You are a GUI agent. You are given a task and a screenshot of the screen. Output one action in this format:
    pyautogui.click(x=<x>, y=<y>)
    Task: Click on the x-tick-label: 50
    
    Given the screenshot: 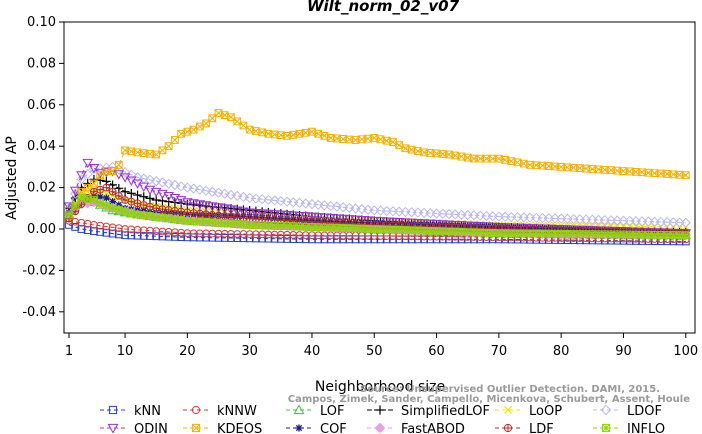 What is the action you would take?
    pyautogui.click(x=374, y=351)
    